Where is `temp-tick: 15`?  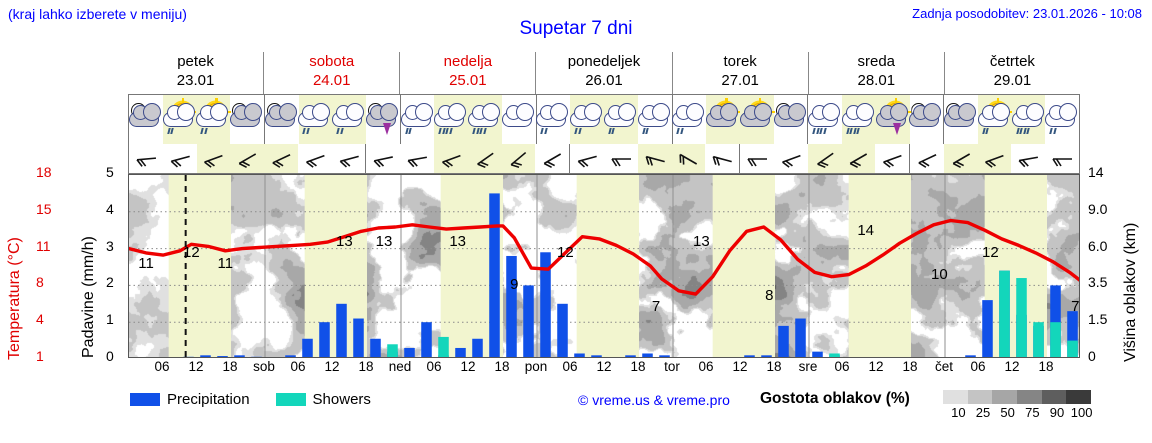
temp-tick: 15 is located at coordinates (44, 208).